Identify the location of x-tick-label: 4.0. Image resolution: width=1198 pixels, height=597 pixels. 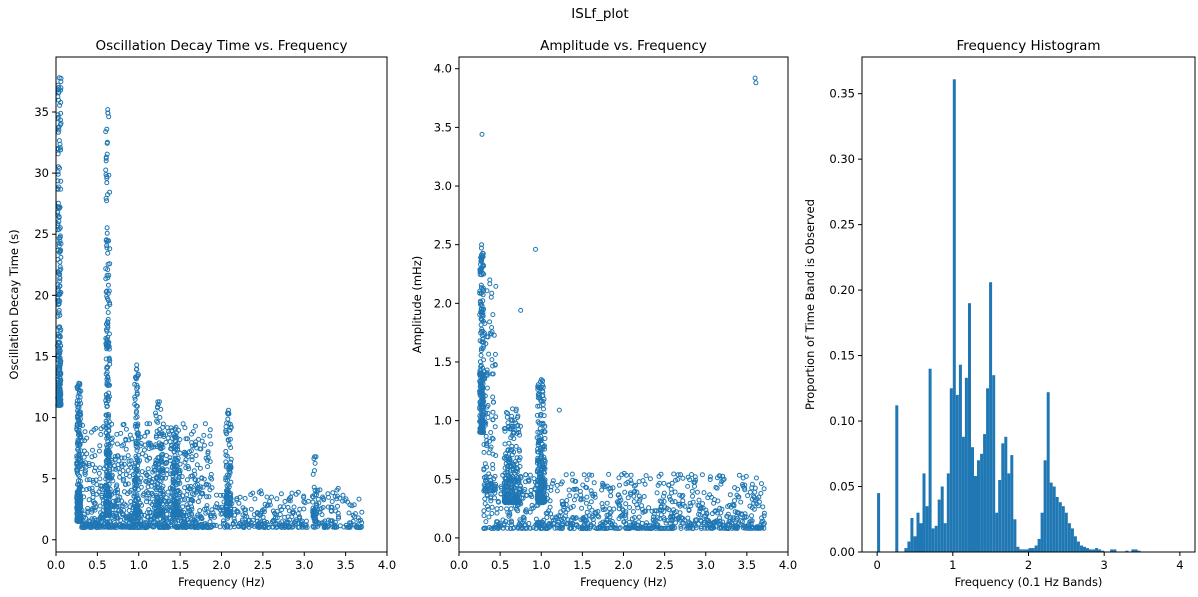
(387, 565).